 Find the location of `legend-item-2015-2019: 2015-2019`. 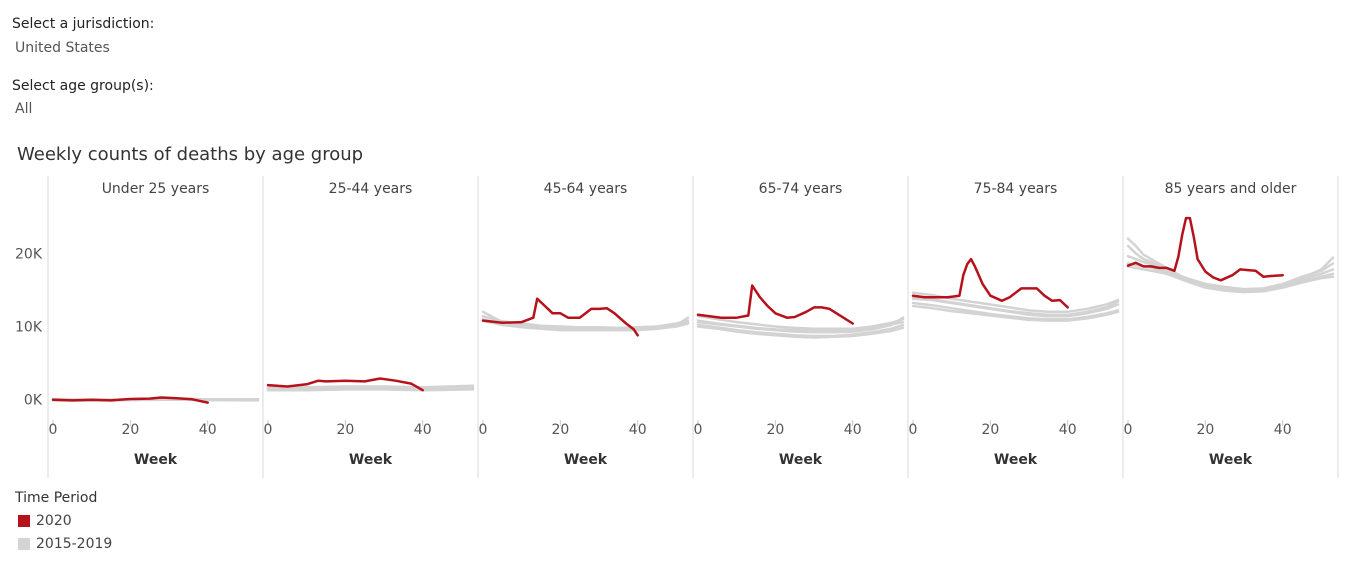

legend-item-2015-2019: 2015-2019 is located at coordinates (65, 544).